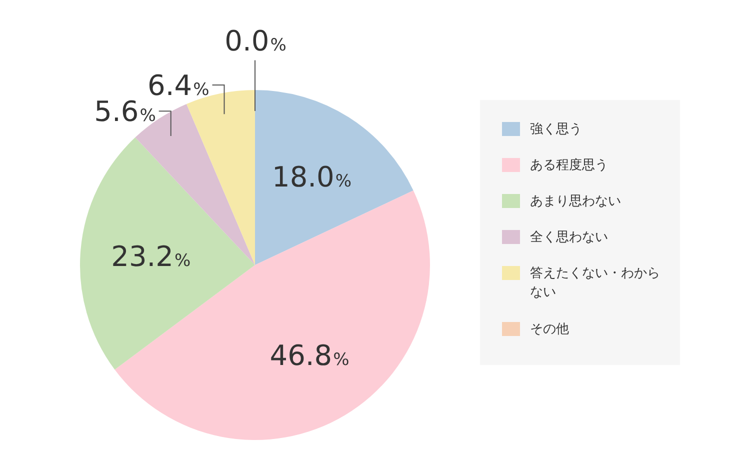  Describe the element at coordinates (310, 355) in the screenshot. I see `data-label: 46.8%` at that location.